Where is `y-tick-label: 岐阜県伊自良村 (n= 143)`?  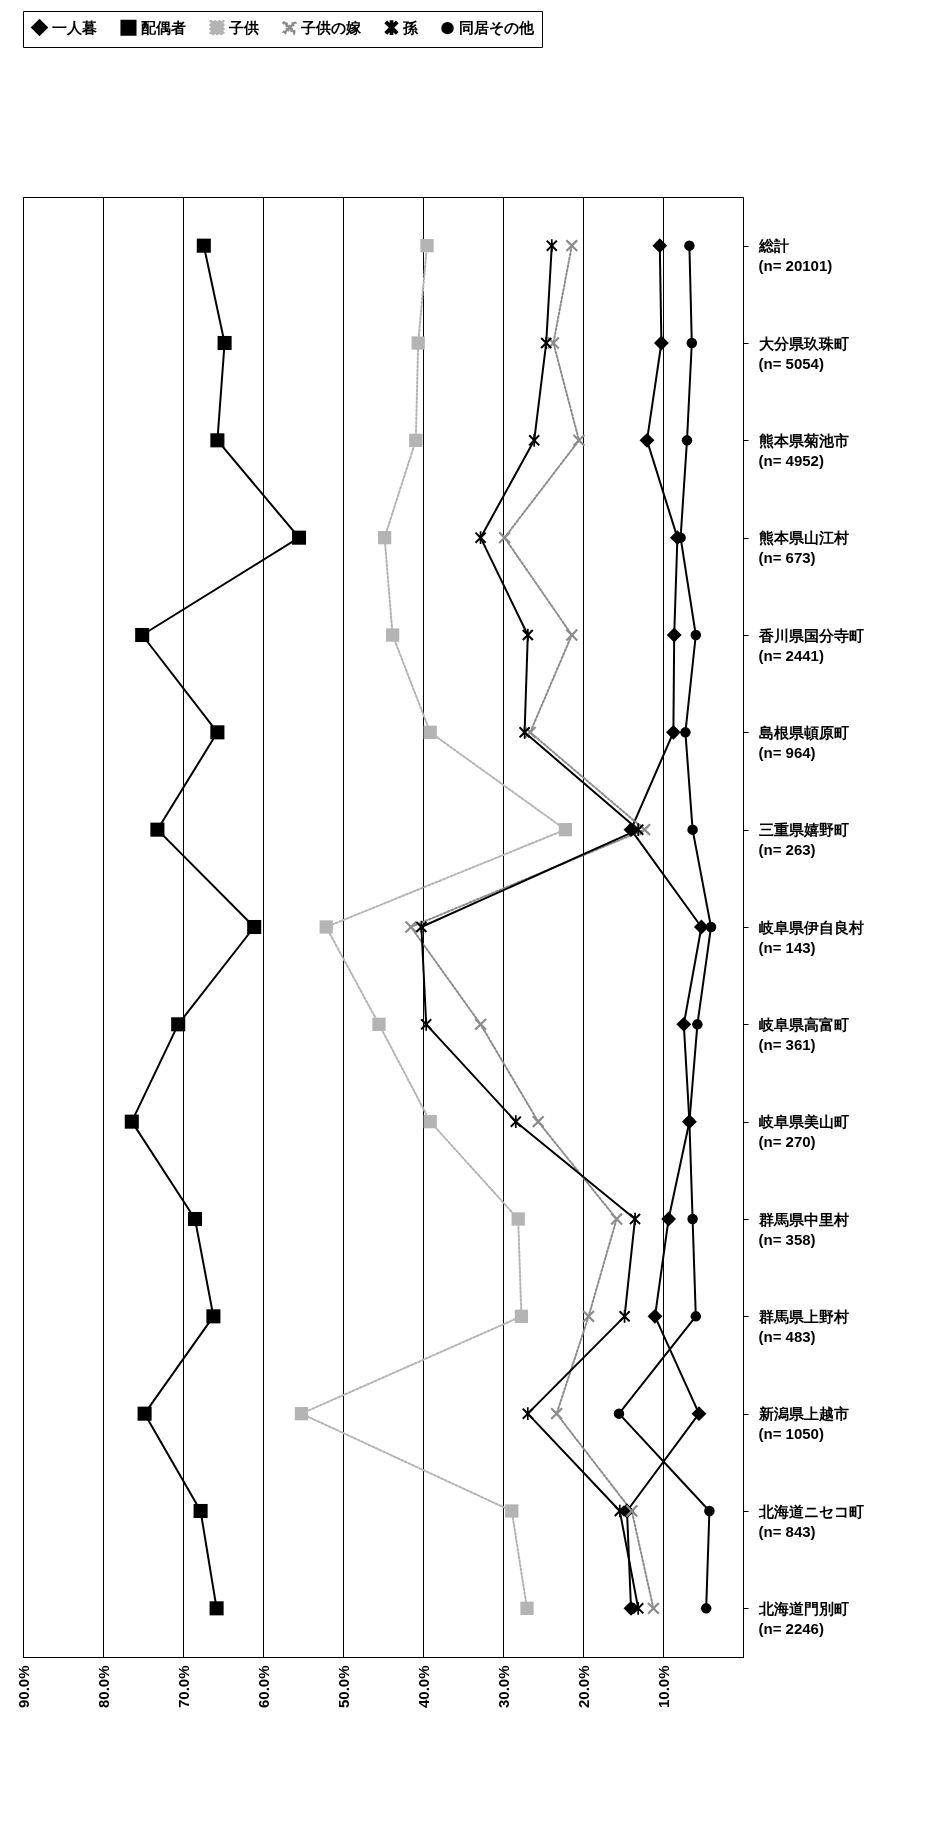 y-tick-label: 岐阜県伊自良村 (n= 143) is located at coordinates (811, 937).